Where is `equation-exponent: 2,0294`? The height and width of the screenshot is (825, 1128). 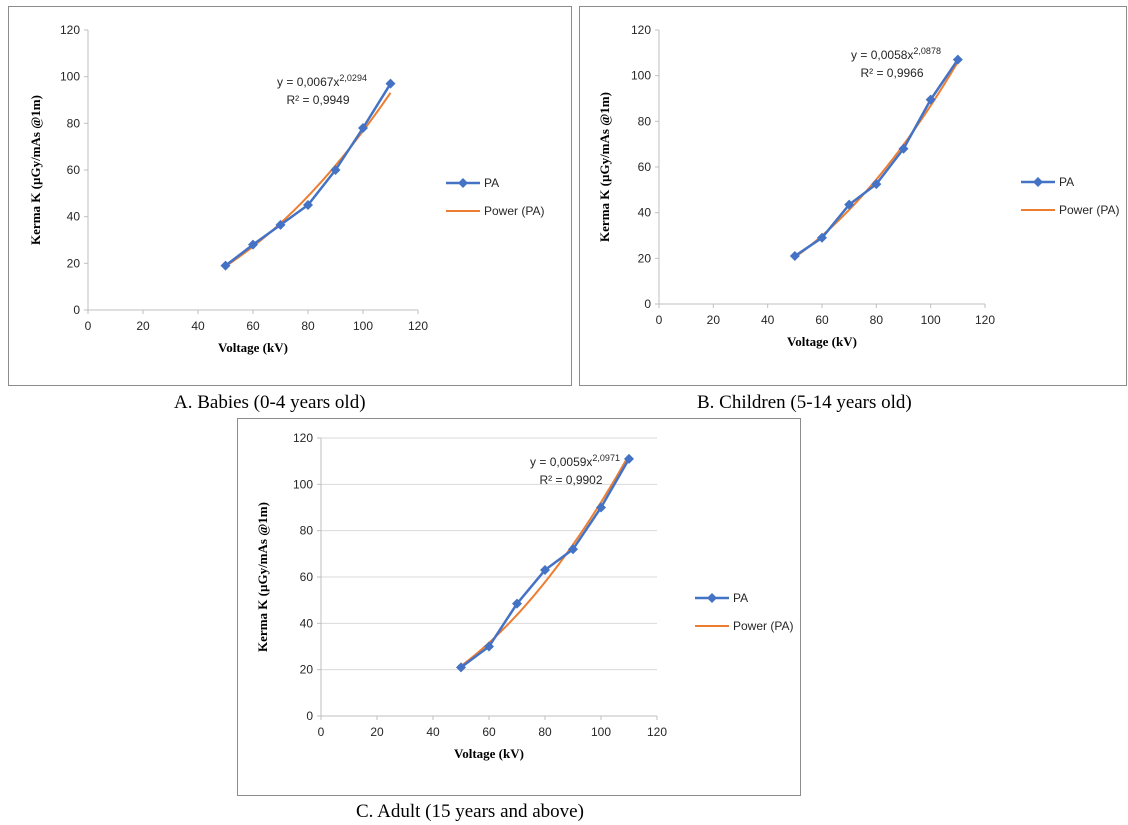 equation-exponent: 2,0294 is located at coordinates (353, 78).